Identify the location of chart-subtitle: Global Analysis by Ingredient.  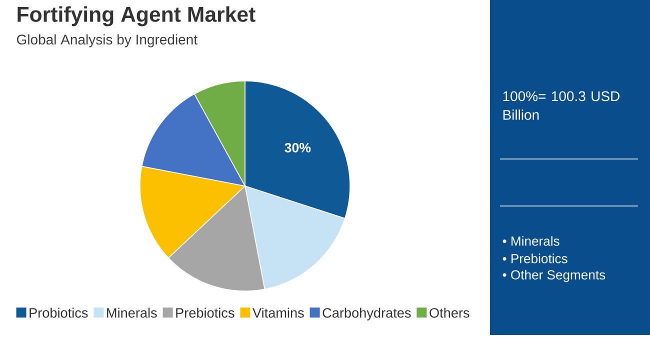
(107, 41).